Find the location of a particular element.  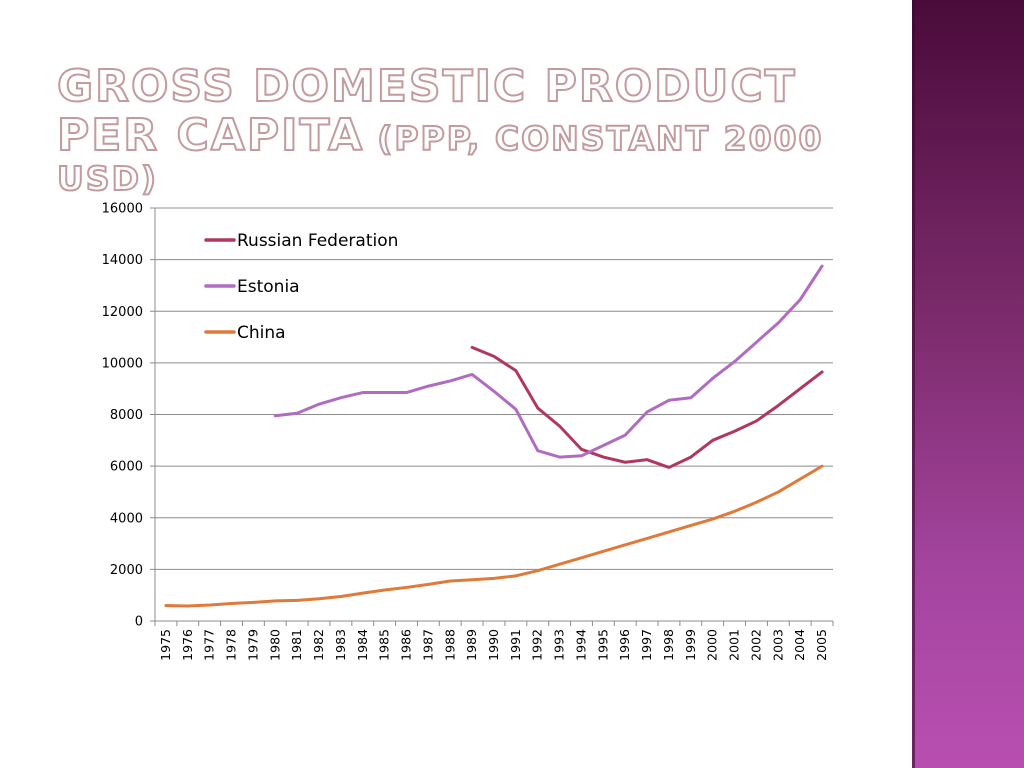

x-tick-label: 1988 is located at coordinates (449, 645).